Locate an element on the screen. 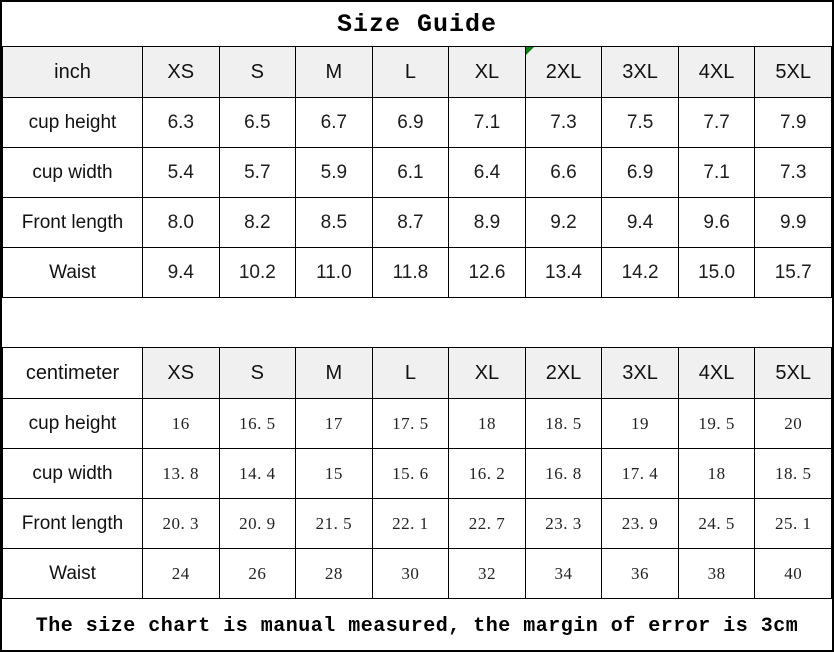 This screenshot has width=834, height=652. green-triangle-marker is located at coordinates (530, 51).